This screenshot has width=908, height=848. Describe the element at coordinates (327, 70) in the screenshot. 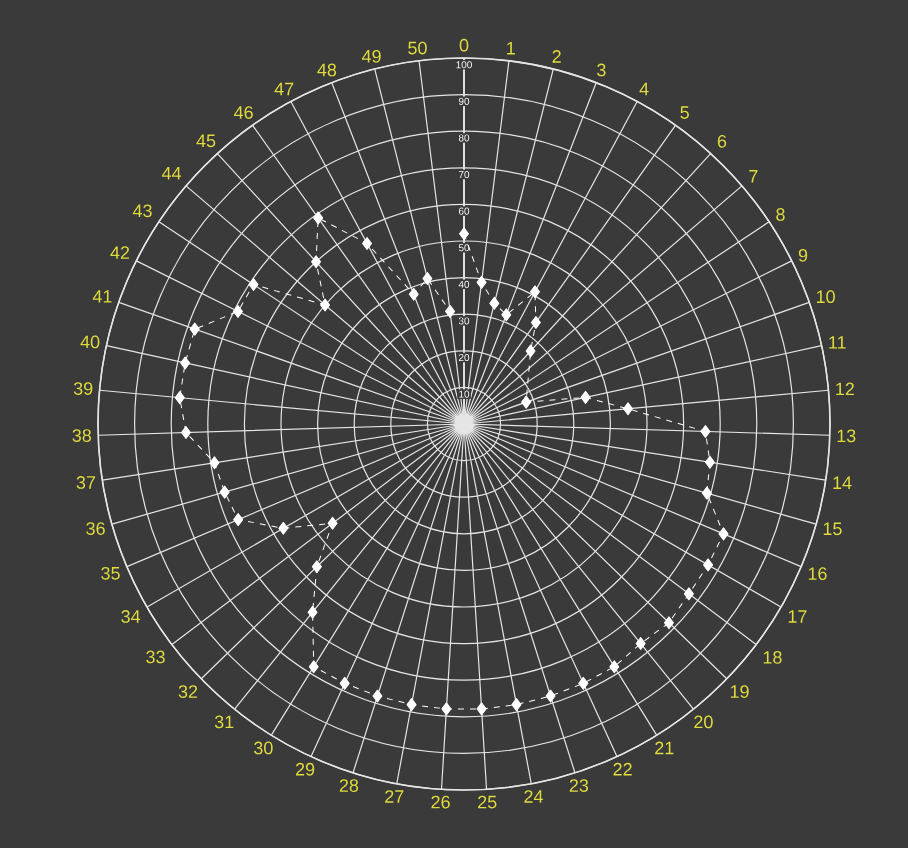

I see `spoke-label: 48` at that location.